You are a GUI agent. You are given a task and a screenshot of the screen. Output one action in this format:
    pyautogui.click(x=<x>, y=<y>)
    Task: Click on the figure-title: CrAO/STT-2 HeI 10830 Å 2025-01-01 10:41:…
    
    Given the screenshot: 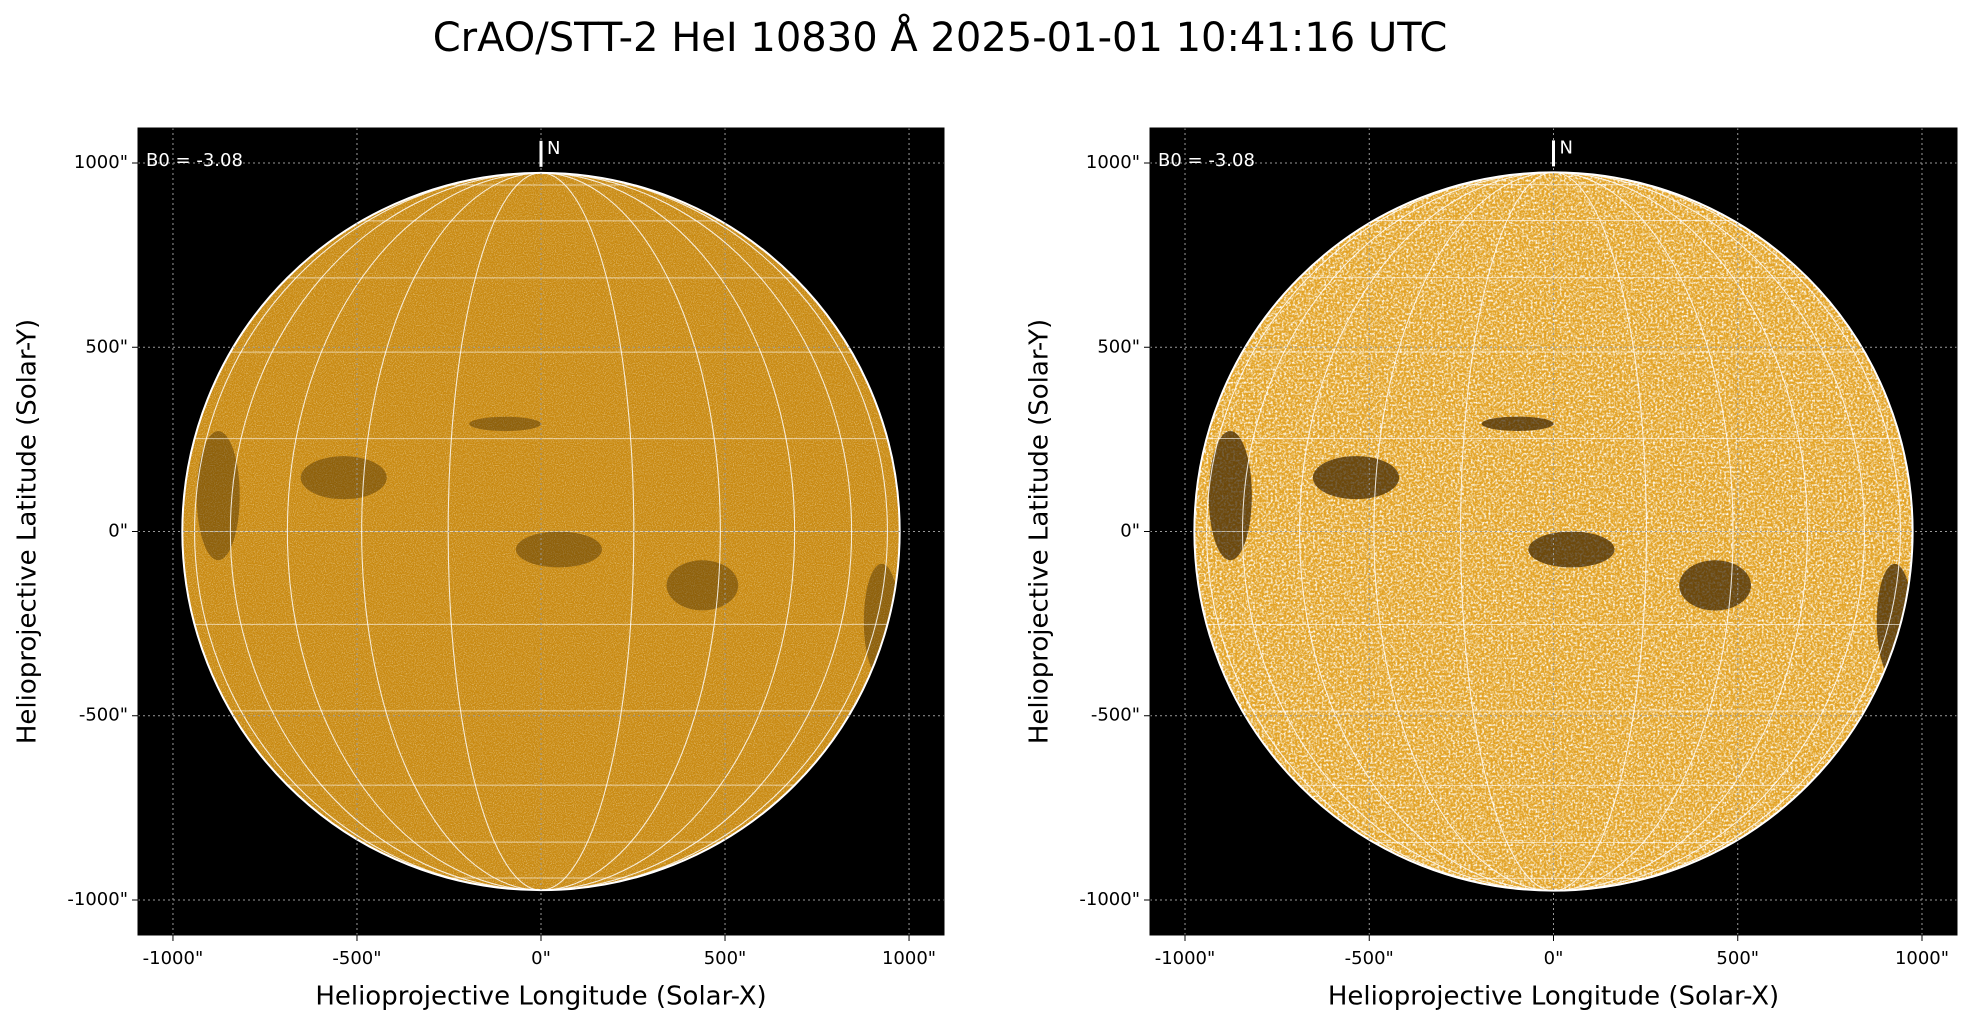 What is the action you would take?
    pyautogui.click(x=940, y=37)
    